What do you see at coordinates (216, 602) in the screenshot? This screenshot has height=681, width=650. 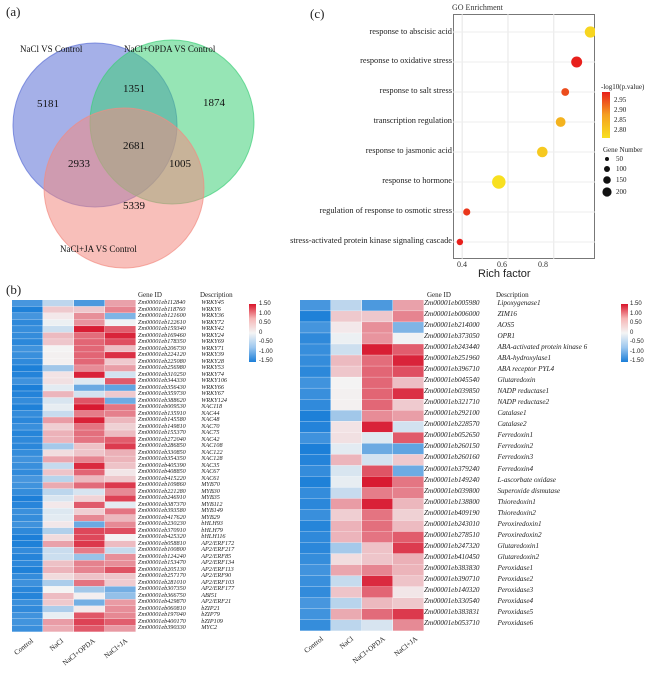 I see `gene-description: AP2/ERF21` at bounding box center [216, 602].